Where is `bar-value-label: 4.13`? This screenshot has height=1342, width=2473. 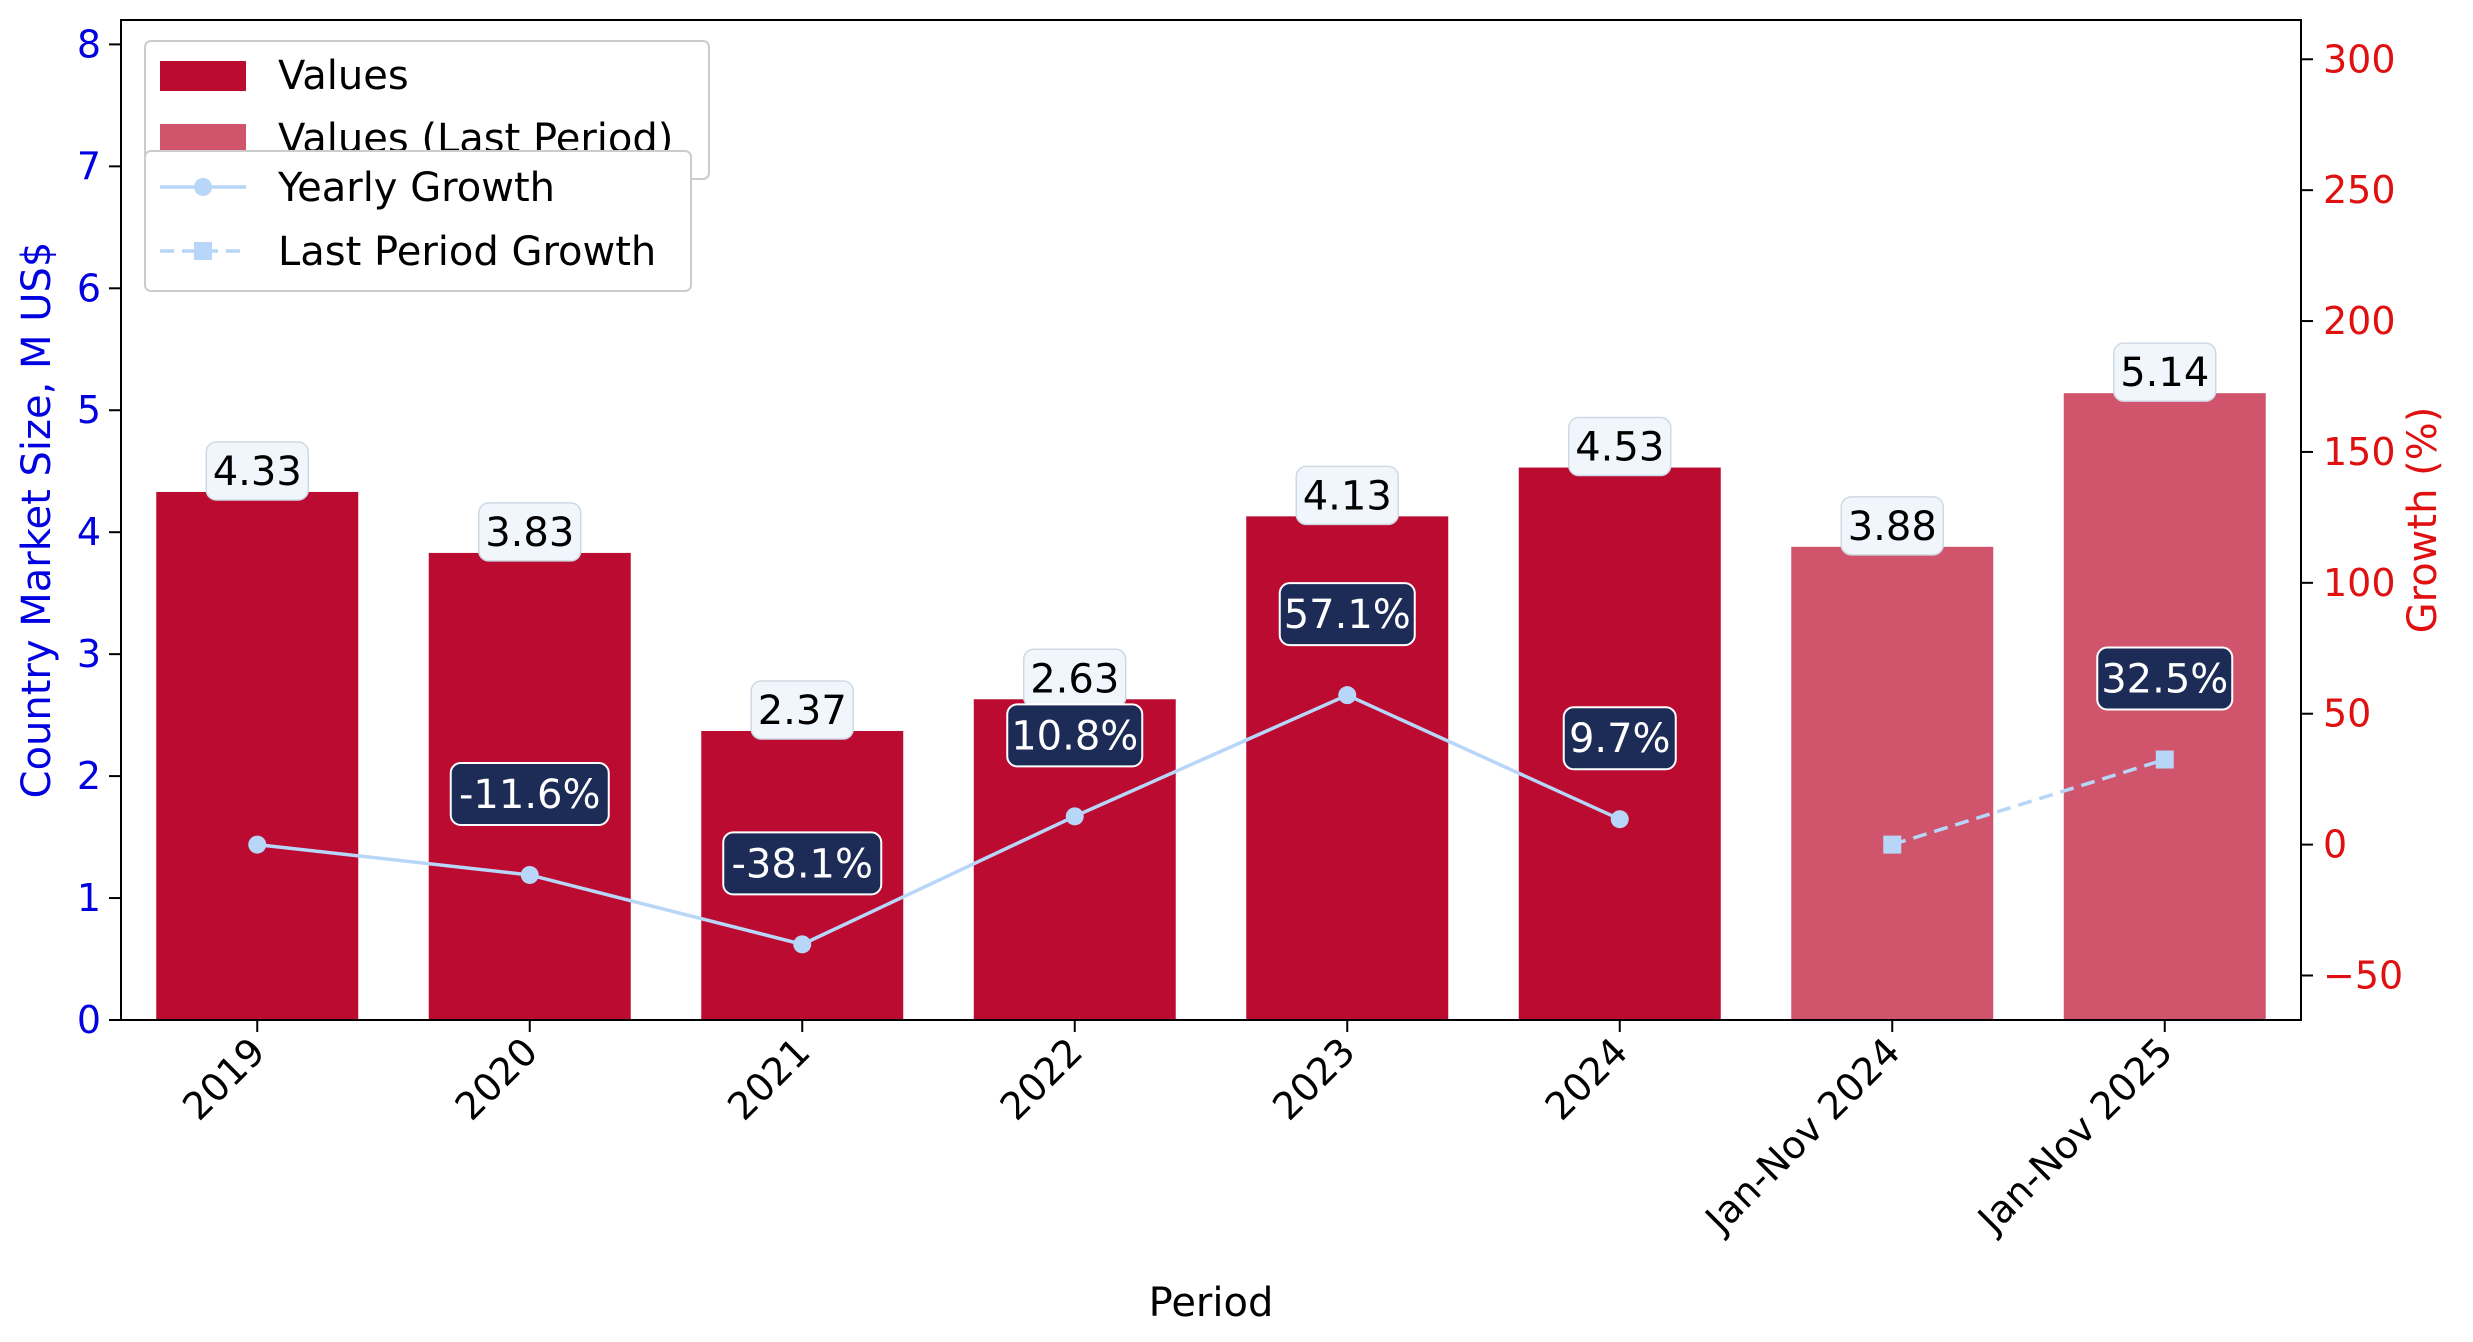
bar-value-label: 4.13 is located at coordinates (1347, 496).